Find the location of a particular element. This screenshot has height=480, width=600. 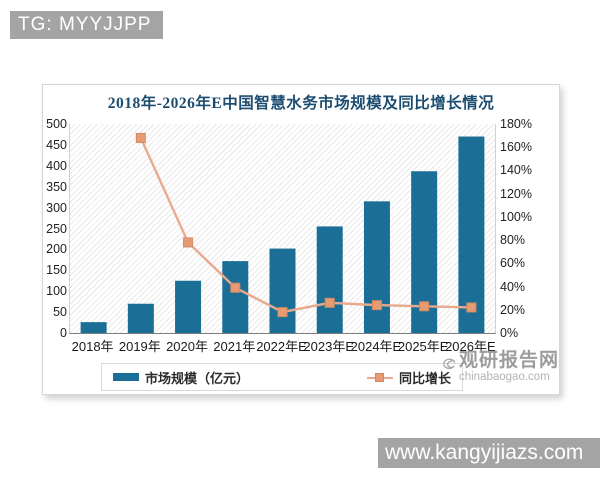

left-tick-100: 100 is located at coordinates (56, 291).